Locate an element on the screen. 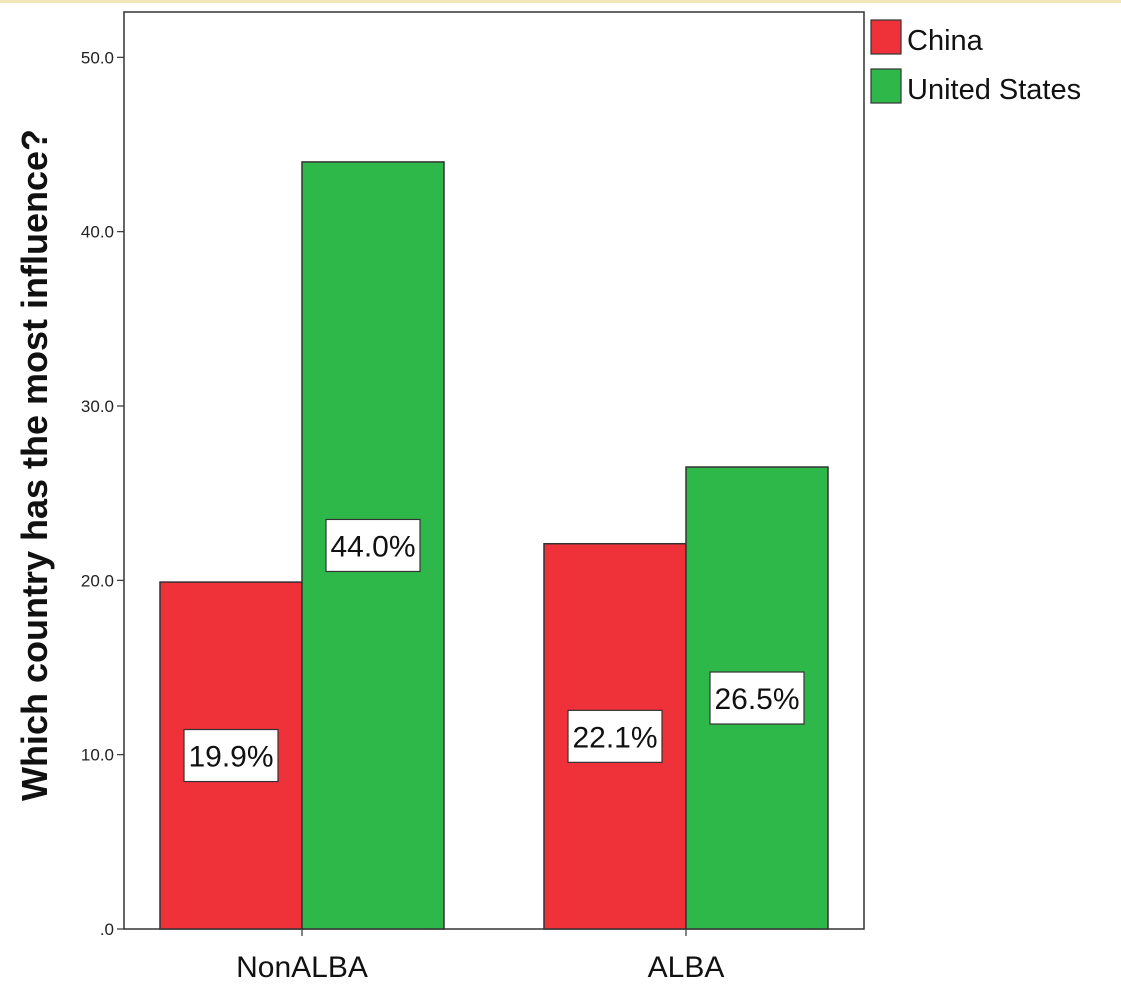 This screenshot has height=989, width=1121. data-label: 26.5% is located at coordinates (756, 699).